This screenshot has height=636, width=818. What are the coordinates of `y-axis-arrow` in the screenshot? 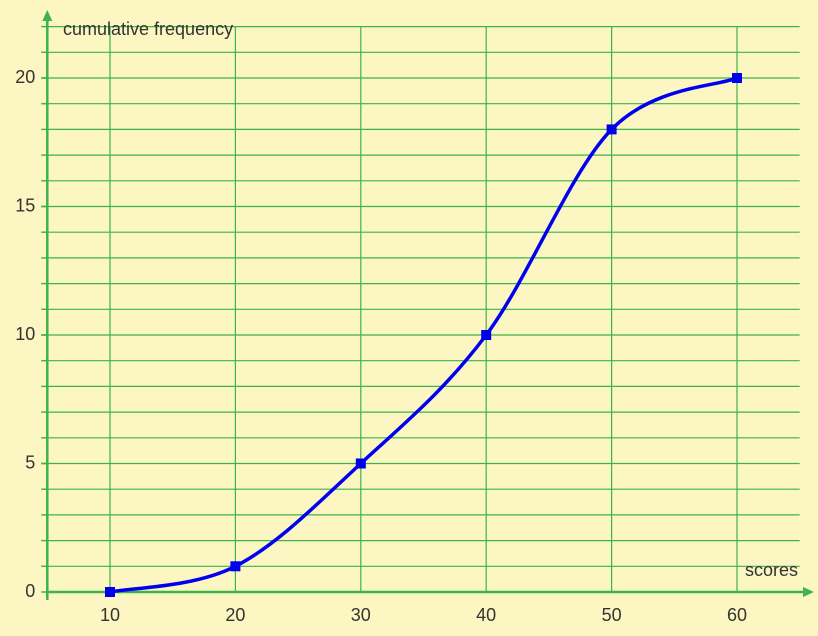 It's located at (47, 15).